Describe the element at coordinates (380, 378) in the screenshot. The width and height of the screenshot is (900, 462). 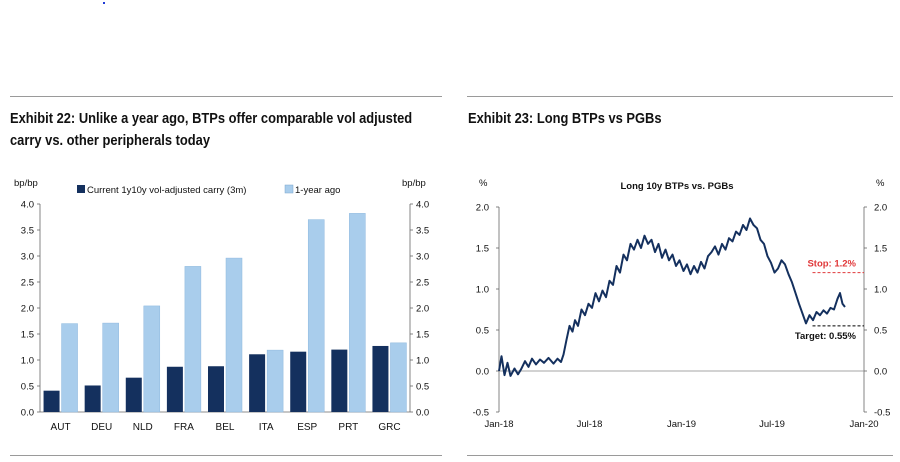
I see `bar-current-grc` at that location.